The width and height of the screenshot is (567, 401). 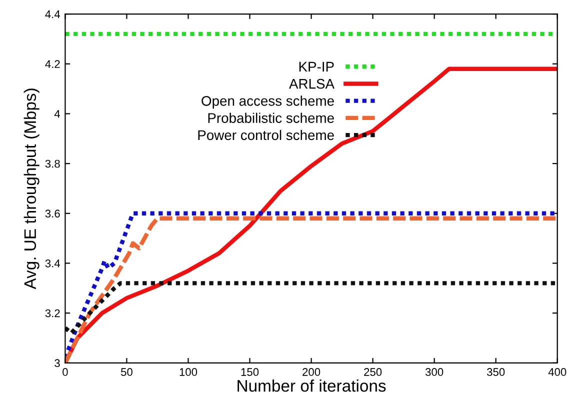 What do you see at coordinates (312, 83) in the screenshot?
I see `legend-label: ARLSA` at bounding box center [312, 83].